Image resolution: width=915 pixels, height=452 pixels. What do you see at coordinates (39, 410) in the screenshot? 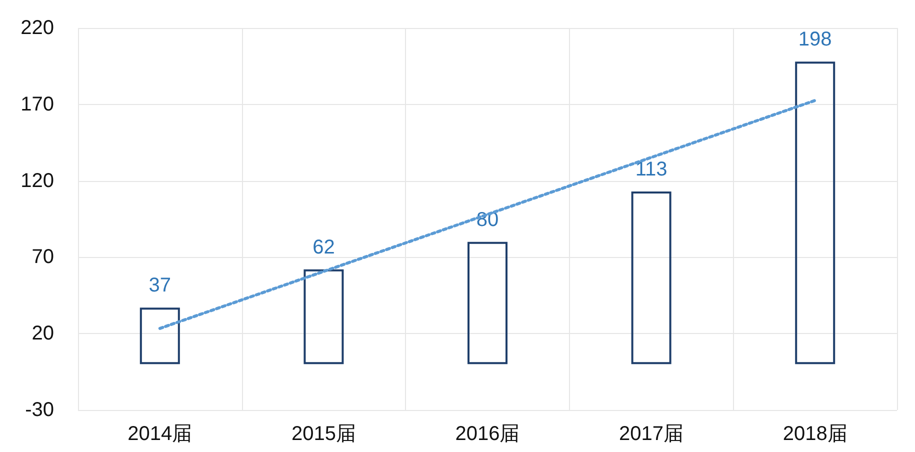
I see `y-tick-label: -30` at bounding box center [39, 410].